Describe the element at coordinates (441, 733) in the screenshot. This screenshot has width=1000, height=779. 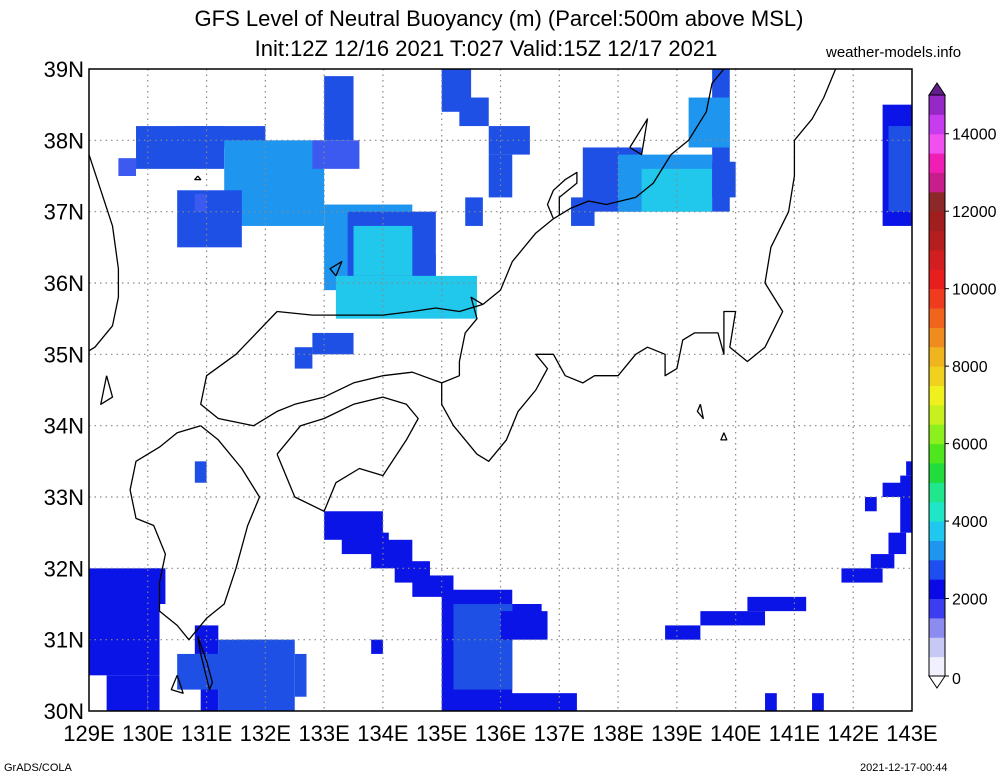
I see `lon-tick-label: 135E` at that location.